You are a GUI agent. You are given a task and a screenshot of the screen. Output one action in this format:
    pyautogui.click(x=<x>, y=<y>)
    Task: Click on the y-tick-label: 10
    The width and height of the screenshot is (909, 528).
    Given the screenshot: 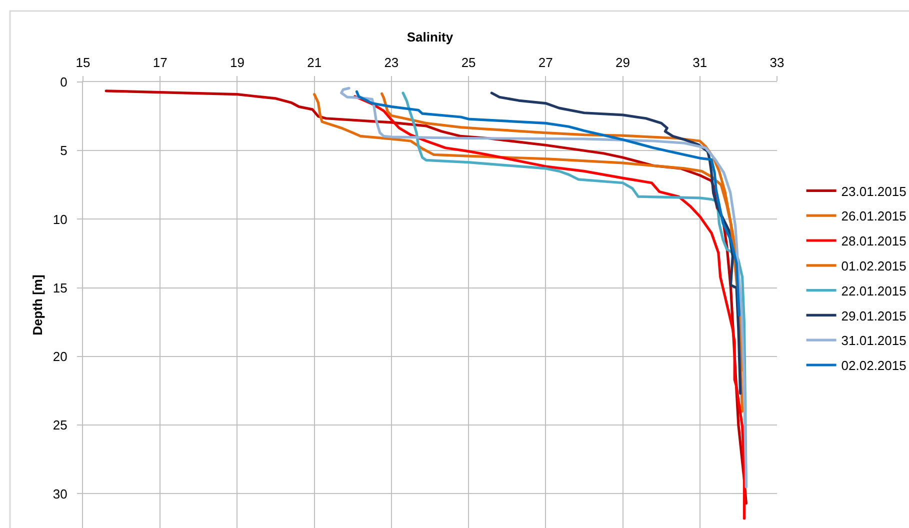 What is the action you would take?
    pyautogui.click(x=60, y=219)
    